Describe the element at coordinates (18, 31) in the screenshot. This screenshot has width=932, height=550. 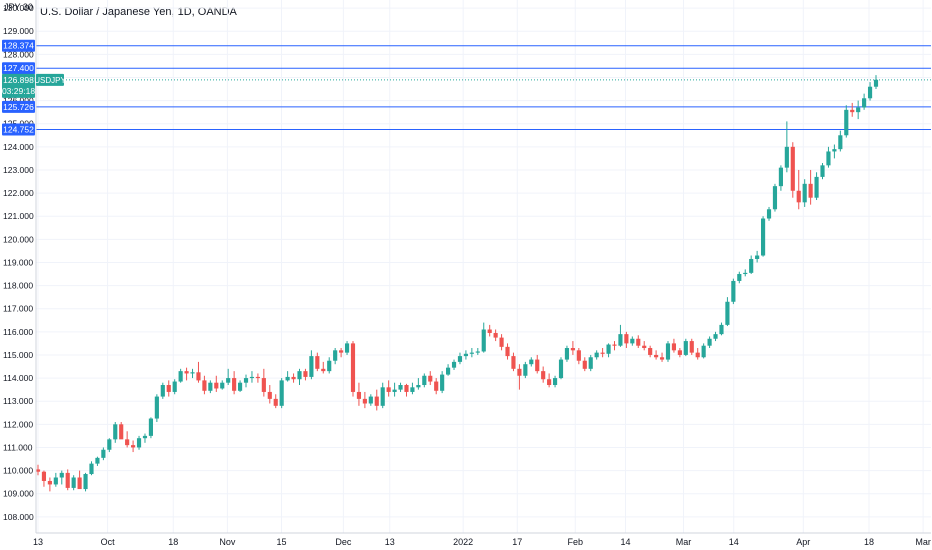
I see `y-tick-label: 129.000` at that location.